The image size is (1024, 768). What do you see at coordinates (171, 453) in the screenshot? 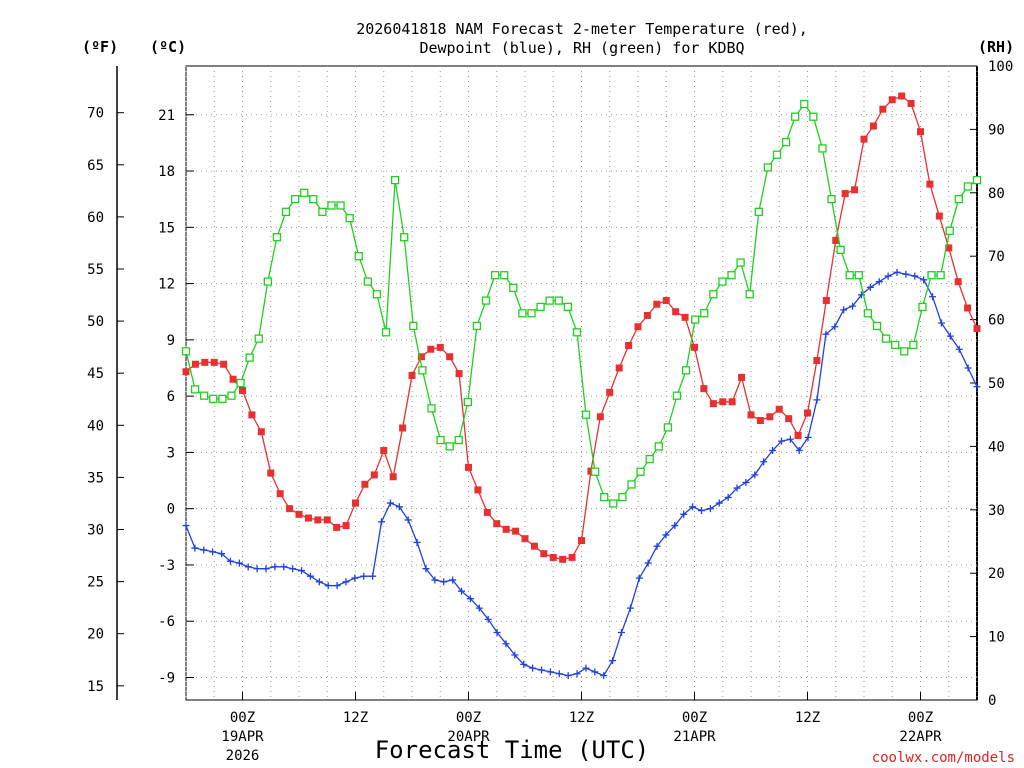
I see `celsius-tick-label: 3` at bounding box center [171, 453].